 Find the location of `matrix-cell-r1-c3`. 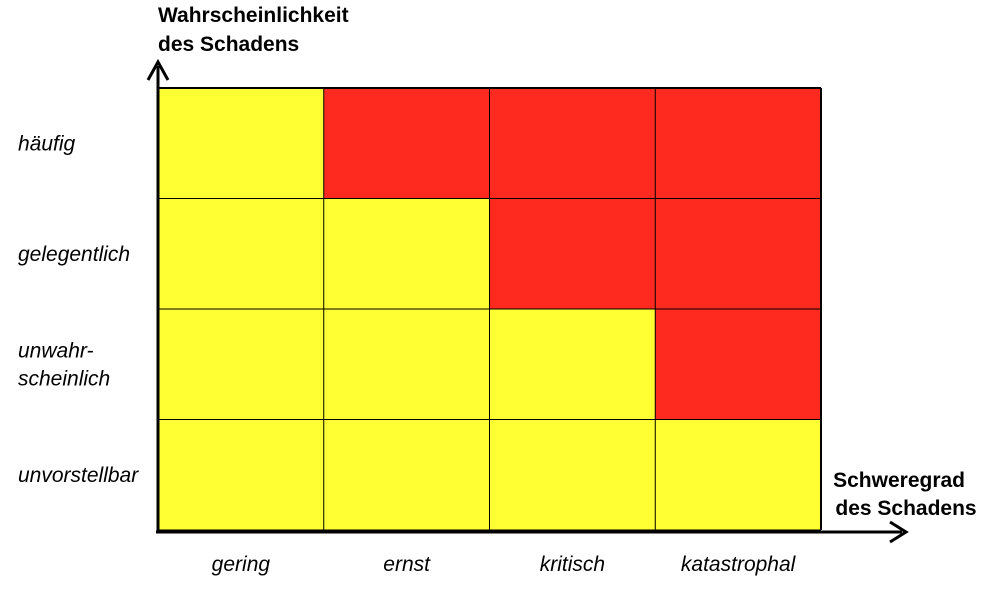

matrix-cell-r1-c3 is located at coordinates (572, 143).